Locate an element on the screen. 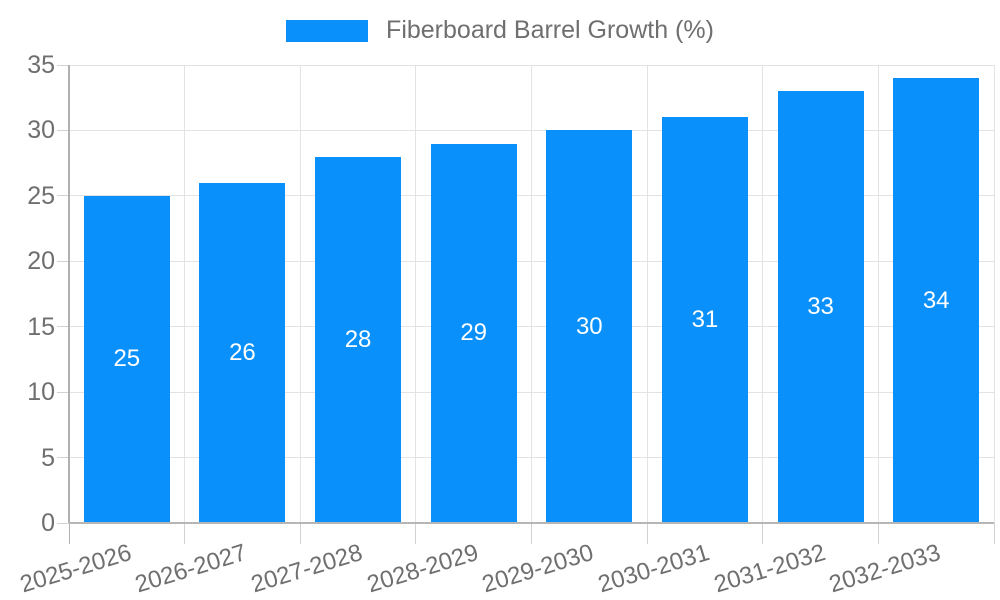 The width and height of the screenshot is (1000, 600). x-axis-category-label: 2028-2029 is located at coordinates (420, 568).